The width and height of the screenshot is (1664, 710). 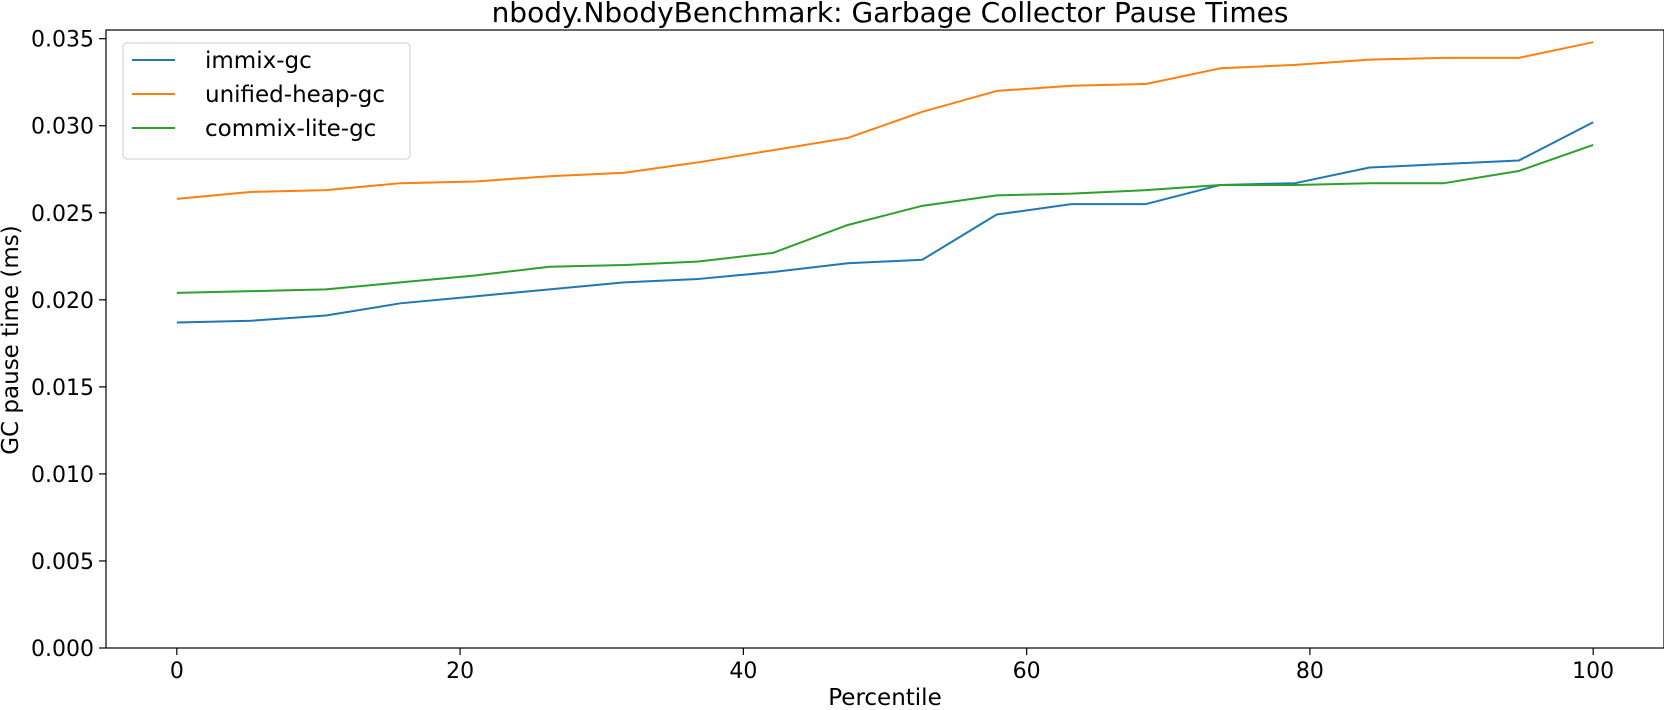 I want to click on legend-items: immix-gc unified-heap-gc commix-lite-gc, so click(x=258, y=95).